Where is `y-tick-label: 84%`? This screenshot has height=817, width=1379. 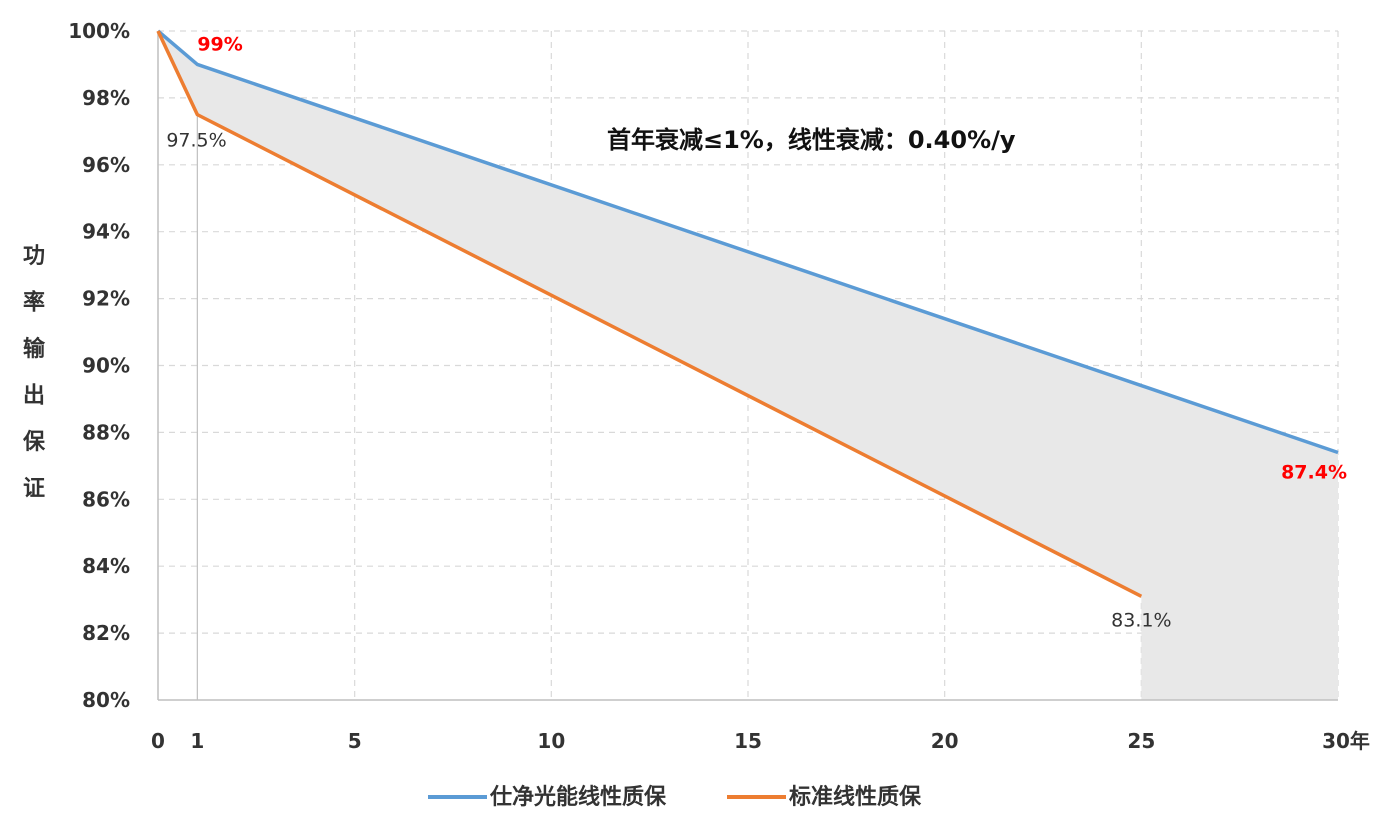
y-tick-label: 84% is located at coordinates (106, 566).